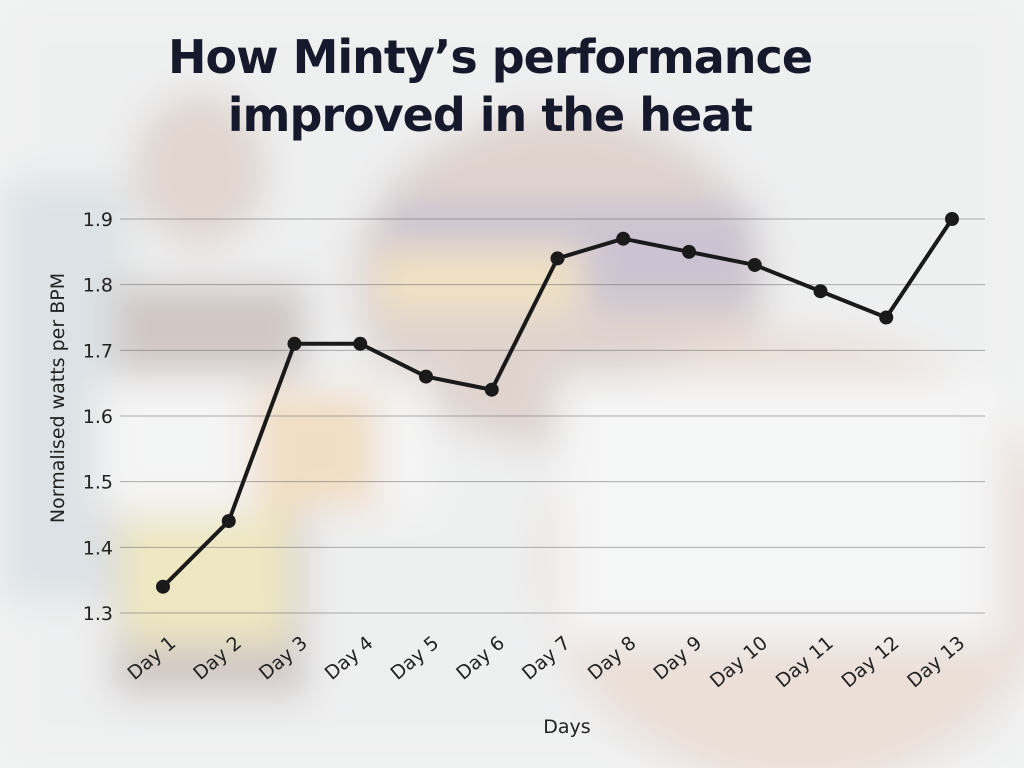 The height and width of the screenshot is (768, 1024). What do you see at coordinates (805, 662) in the screenshot?
I see `x-tick-label: Day 11` at bounding box center [805, 662].